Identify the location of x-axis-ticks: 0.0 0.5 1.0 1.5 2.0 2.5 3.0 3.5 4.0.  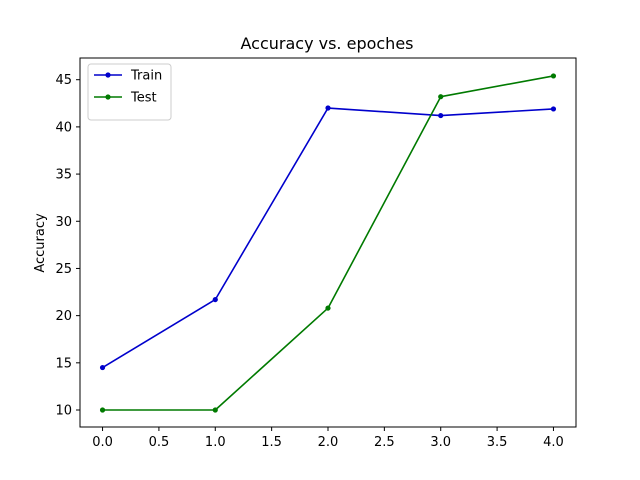
(328, 438).